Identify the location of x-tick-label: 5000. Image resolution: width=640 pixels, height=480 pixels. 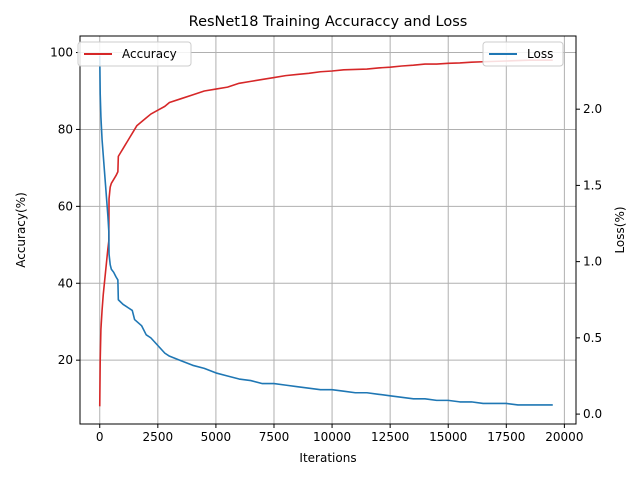
(216, 437).